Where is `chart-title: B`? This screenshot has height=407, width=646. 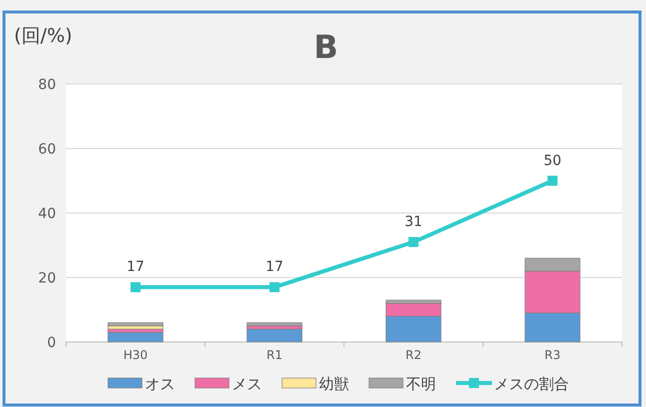 chart-title: B is located at coordinates (326, 47).